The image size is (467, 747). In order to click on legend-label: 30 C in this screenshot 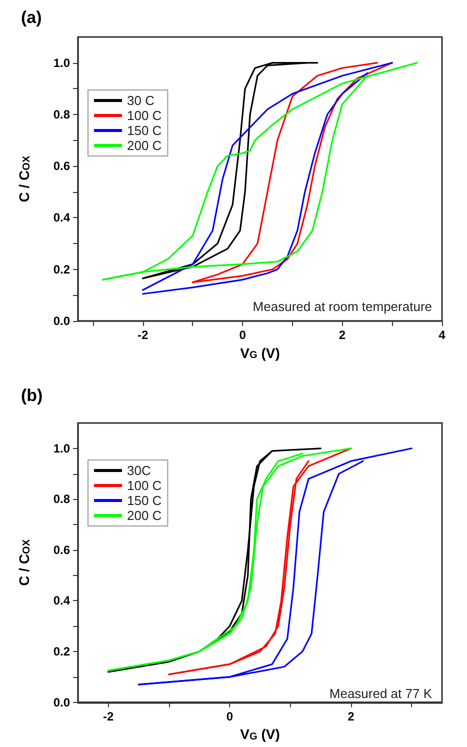, I will do `click(140, 100)`.